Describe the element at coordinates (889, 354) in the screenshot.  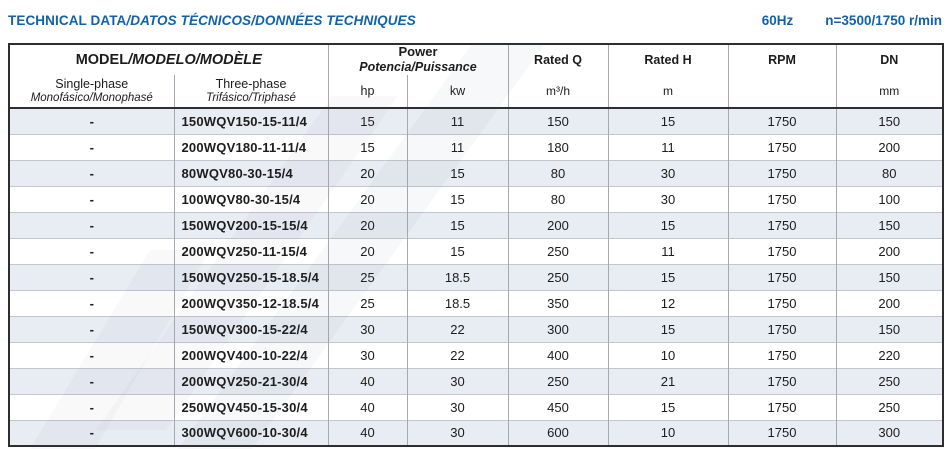
I see `cell-dn: 220` at that location.